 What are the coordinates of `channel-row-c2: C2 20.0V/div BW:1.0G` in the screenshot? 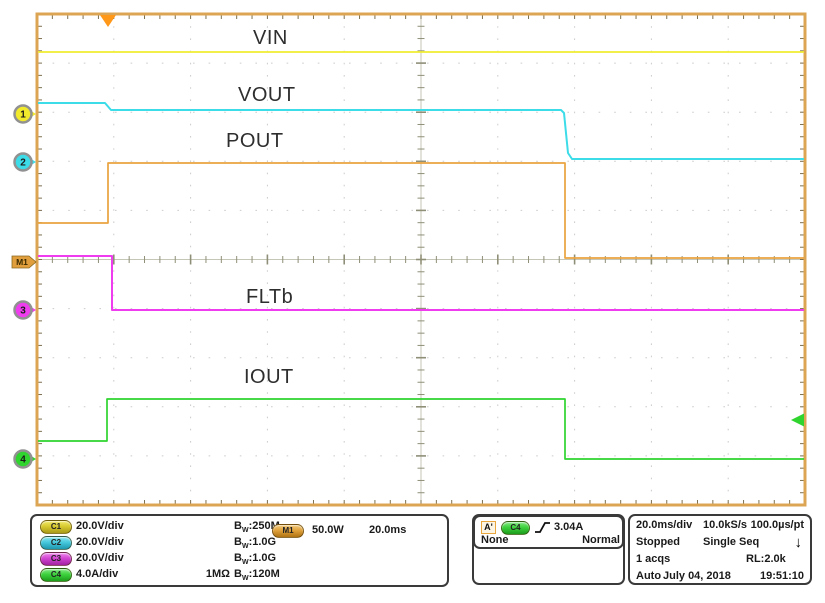 It's located at (239, 543).